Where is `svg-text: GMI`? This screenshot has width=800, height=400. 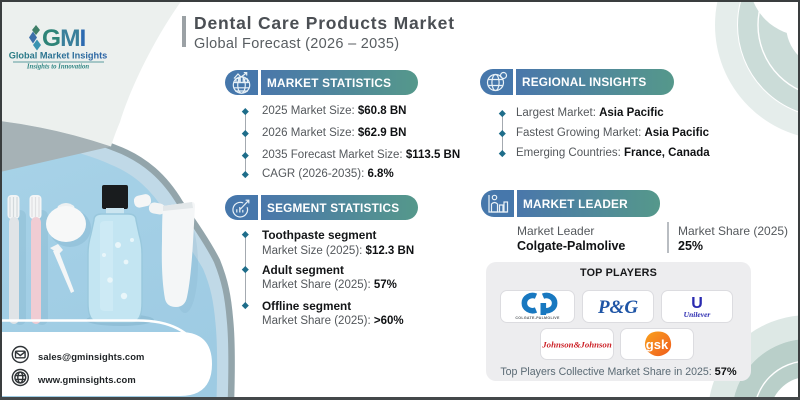 svg-text: GMI is located at coordinates (64, 38).